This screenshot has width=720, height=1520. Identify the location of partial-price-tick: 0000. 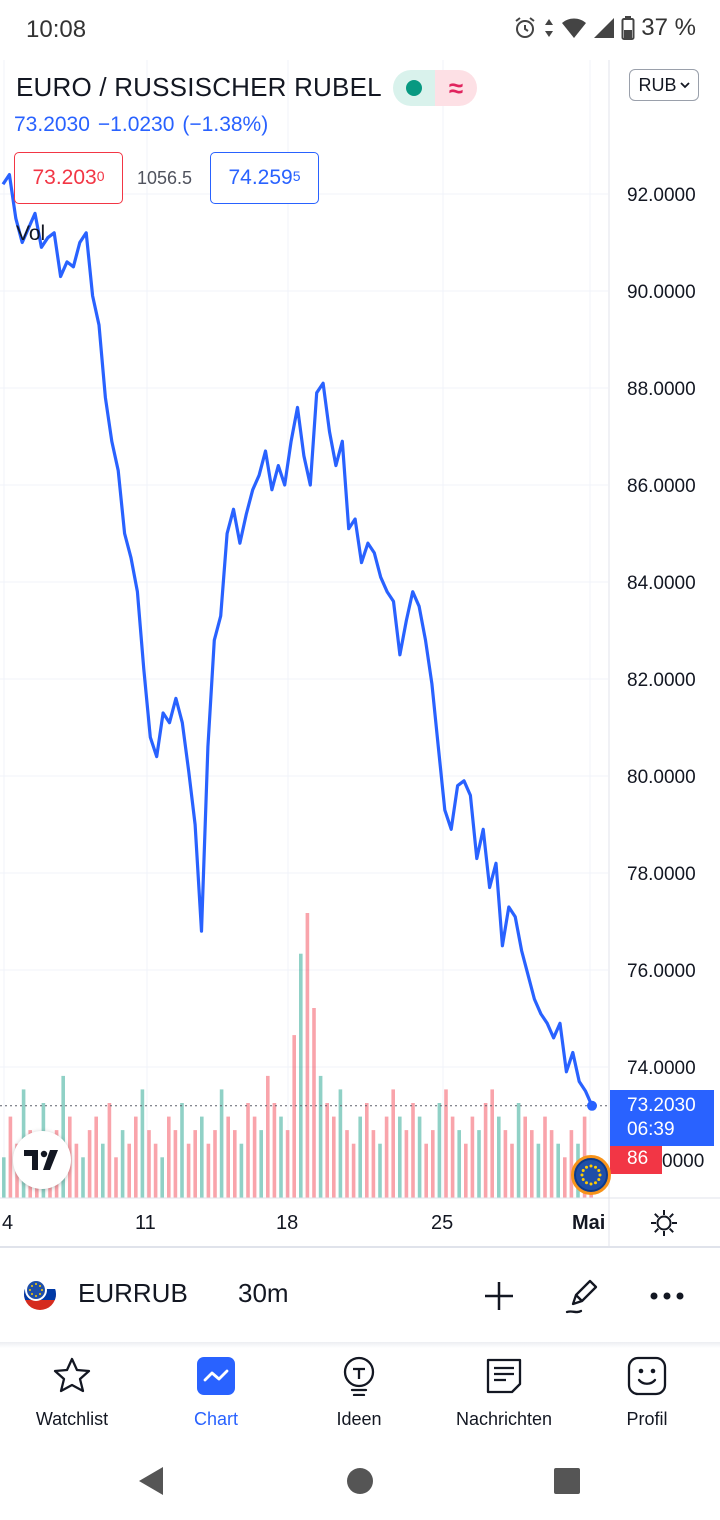
(683, 1161).